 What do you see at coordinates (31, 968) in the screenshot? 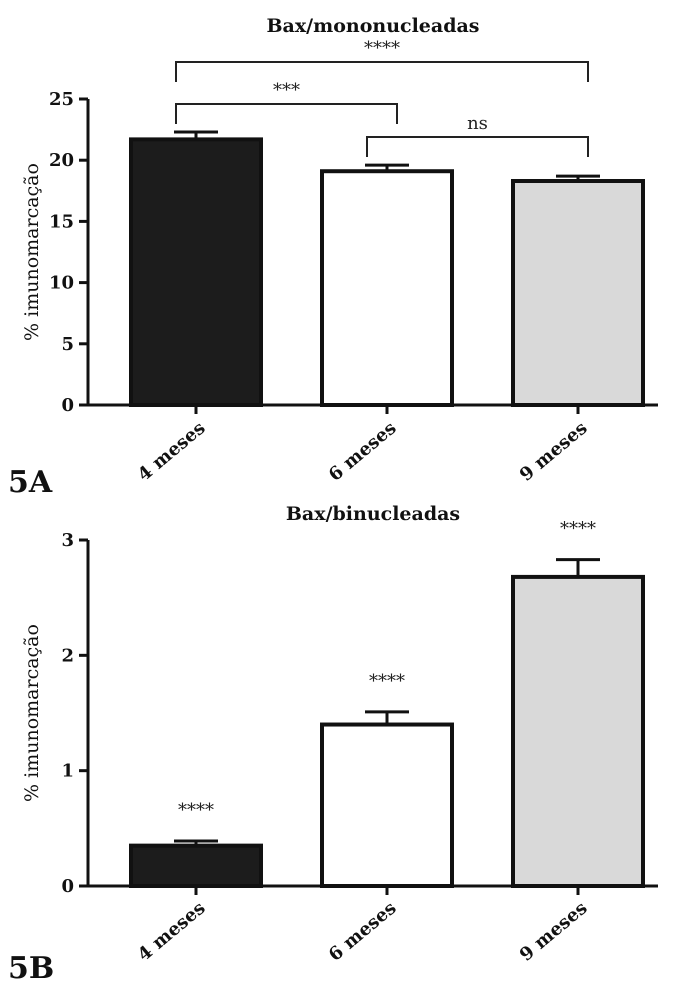
I see `panel-label: 5B` at bounding box center [31, 968].